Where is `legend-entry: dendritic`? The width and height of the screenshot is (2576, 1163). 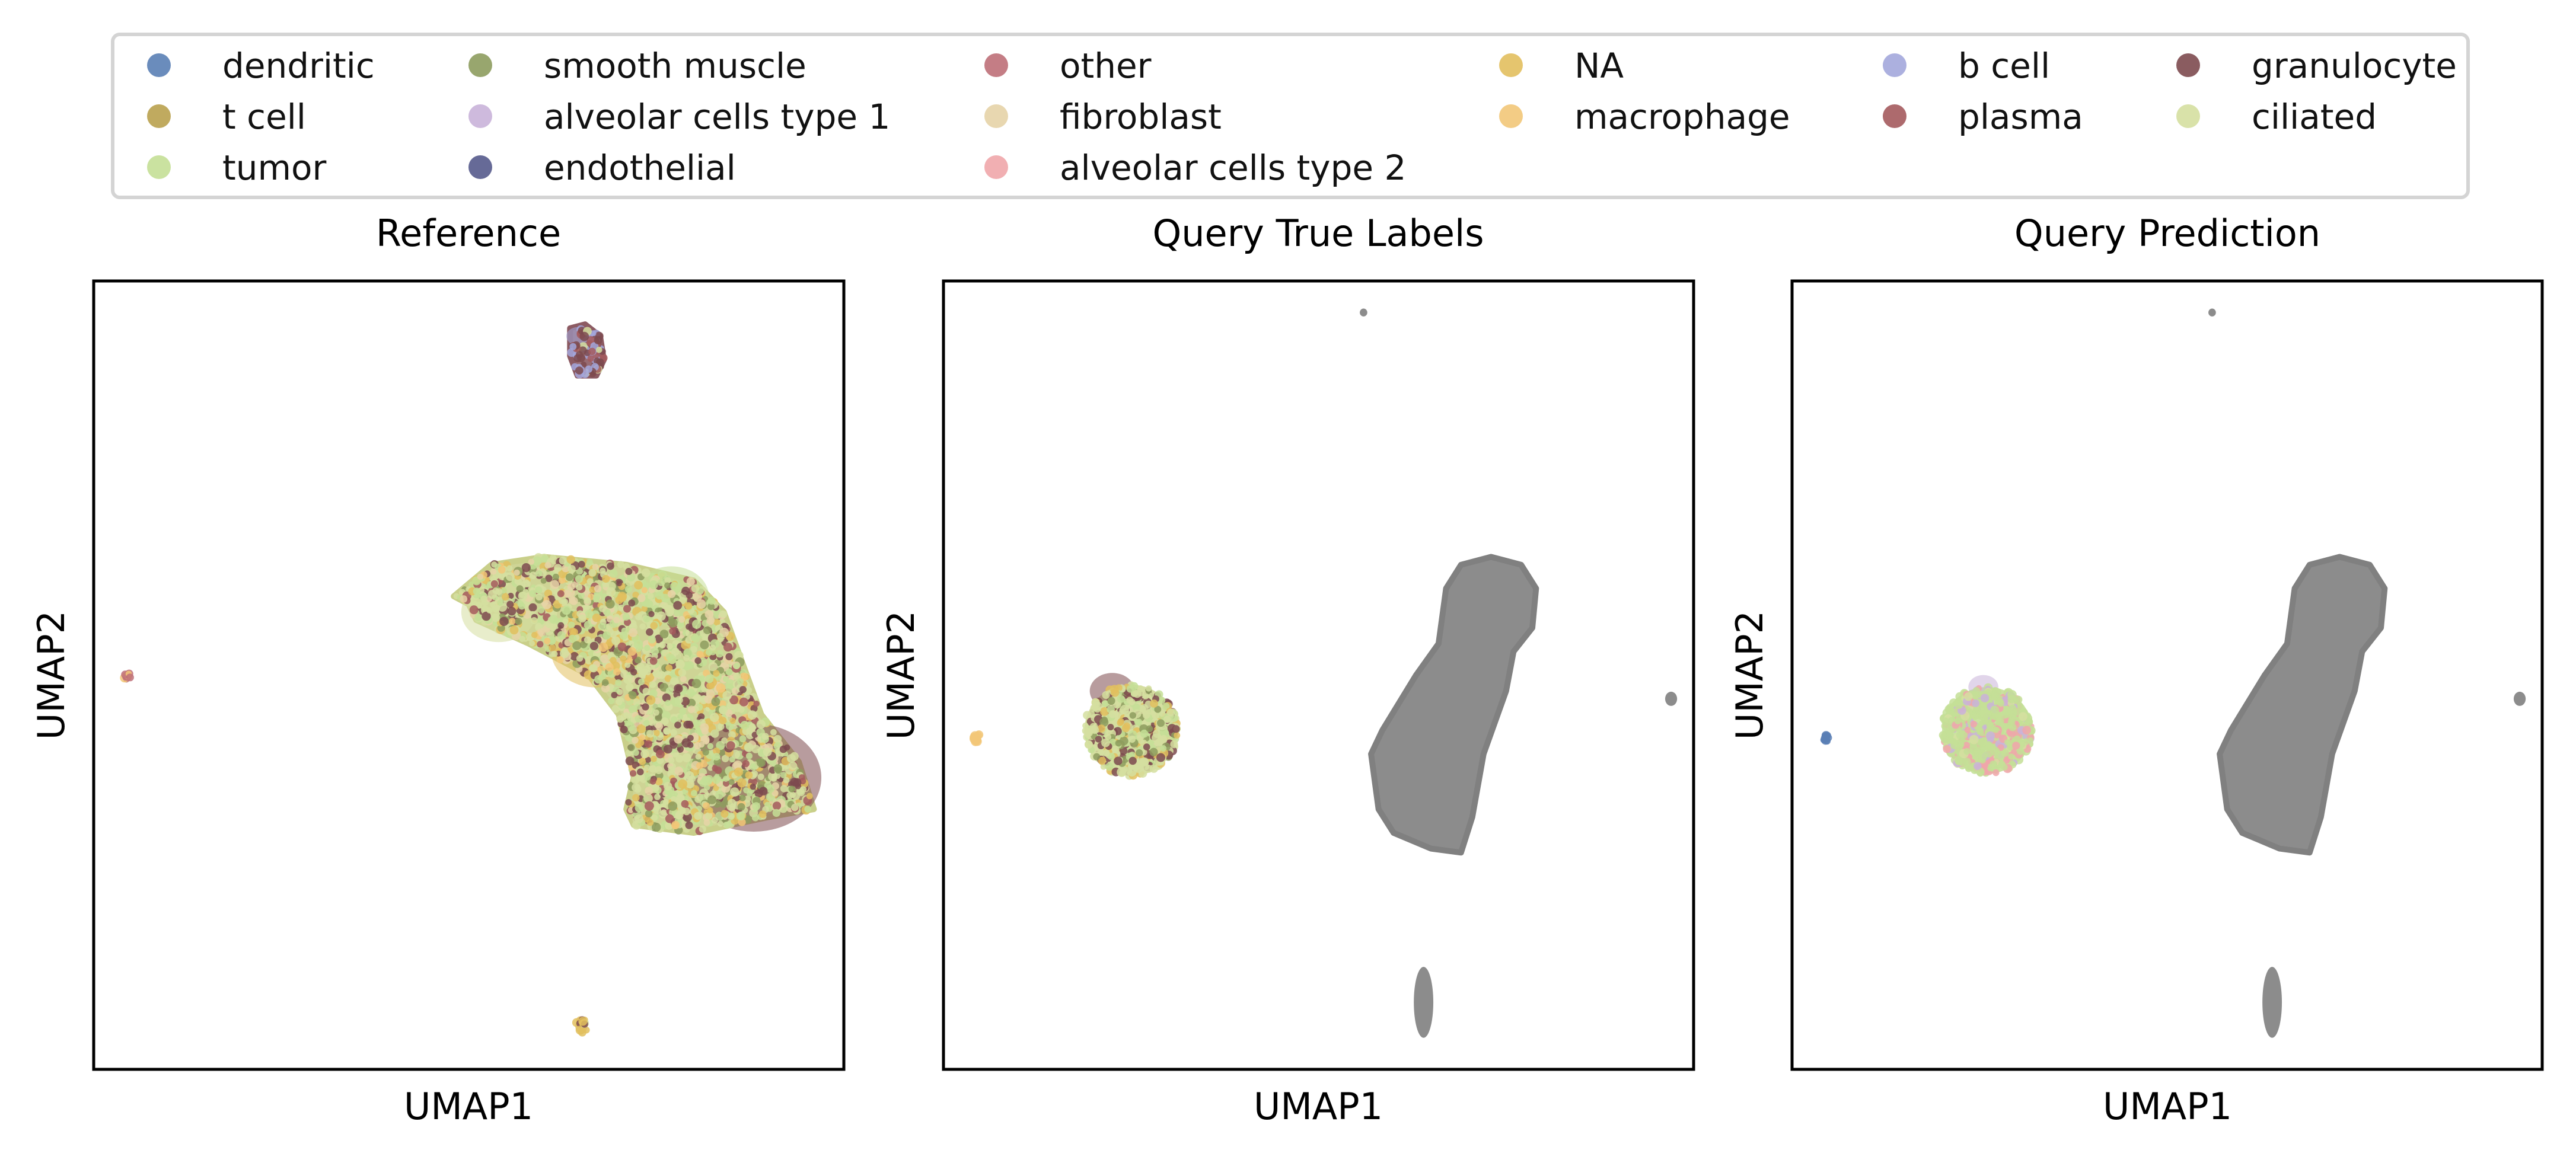
legend-entry: dendritic is located at coordinates (261, 66).